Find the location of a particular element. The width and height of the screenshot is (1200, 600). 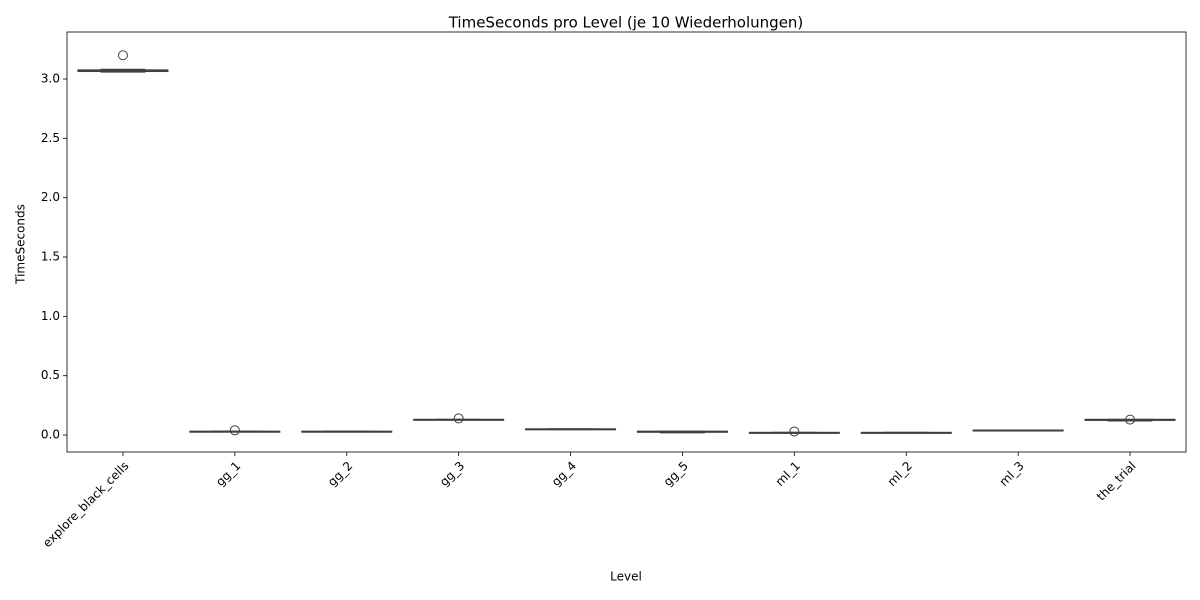

x-tick-label: explore_black_cells is located at coordinates (85, 504).